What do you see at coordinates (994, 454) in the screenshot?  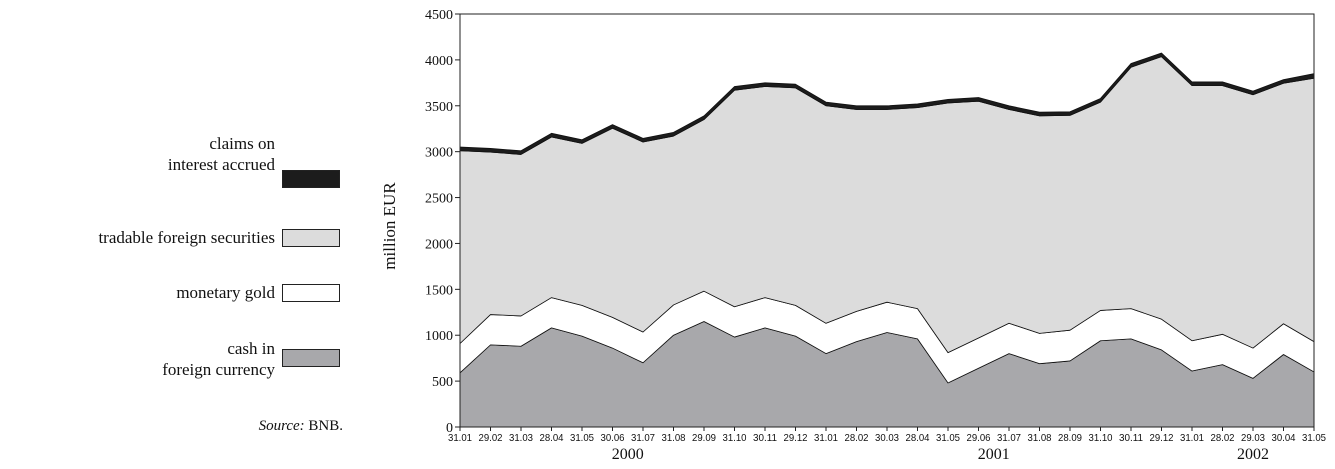 I see `year-label: 2001` at bounding box center [994, 454].